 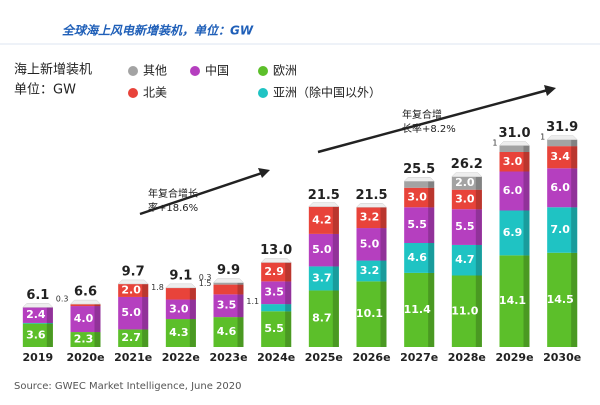 What do you see at coordinates (227, 331) in the screenshot?
I see `data-label: 4.6` at bounding box center [227, 331].